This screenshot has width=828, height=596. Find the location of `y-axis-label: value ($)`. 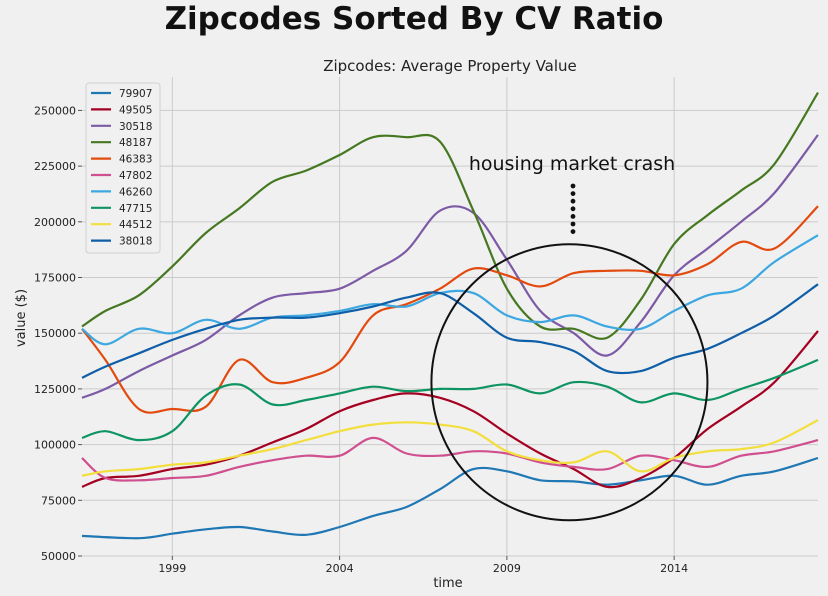

y-axis-label: value ($) is located at coordinates (21, 318).